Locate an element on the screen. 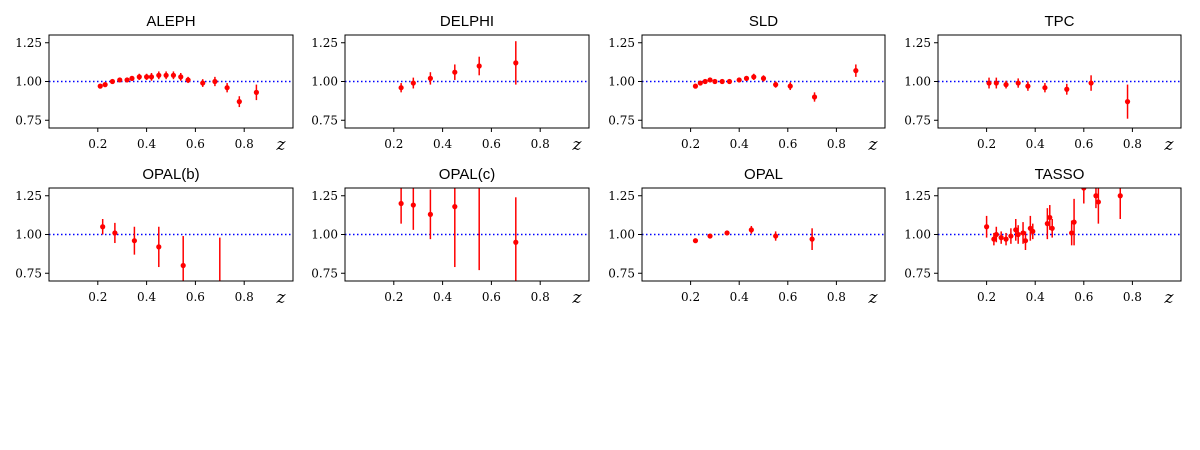 The height and width of the screenshot is (450, 1200). panel-sld: SLD 0.75 1.00 1.25 0.2 0.4 0.6 0.8 z is located at coordinates (747, 84).